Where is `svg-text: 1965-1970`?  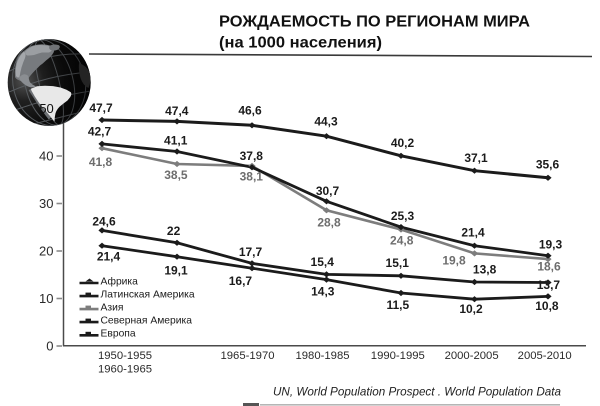
svg-text: 1965-1970 is located at coordinates (247, 356).